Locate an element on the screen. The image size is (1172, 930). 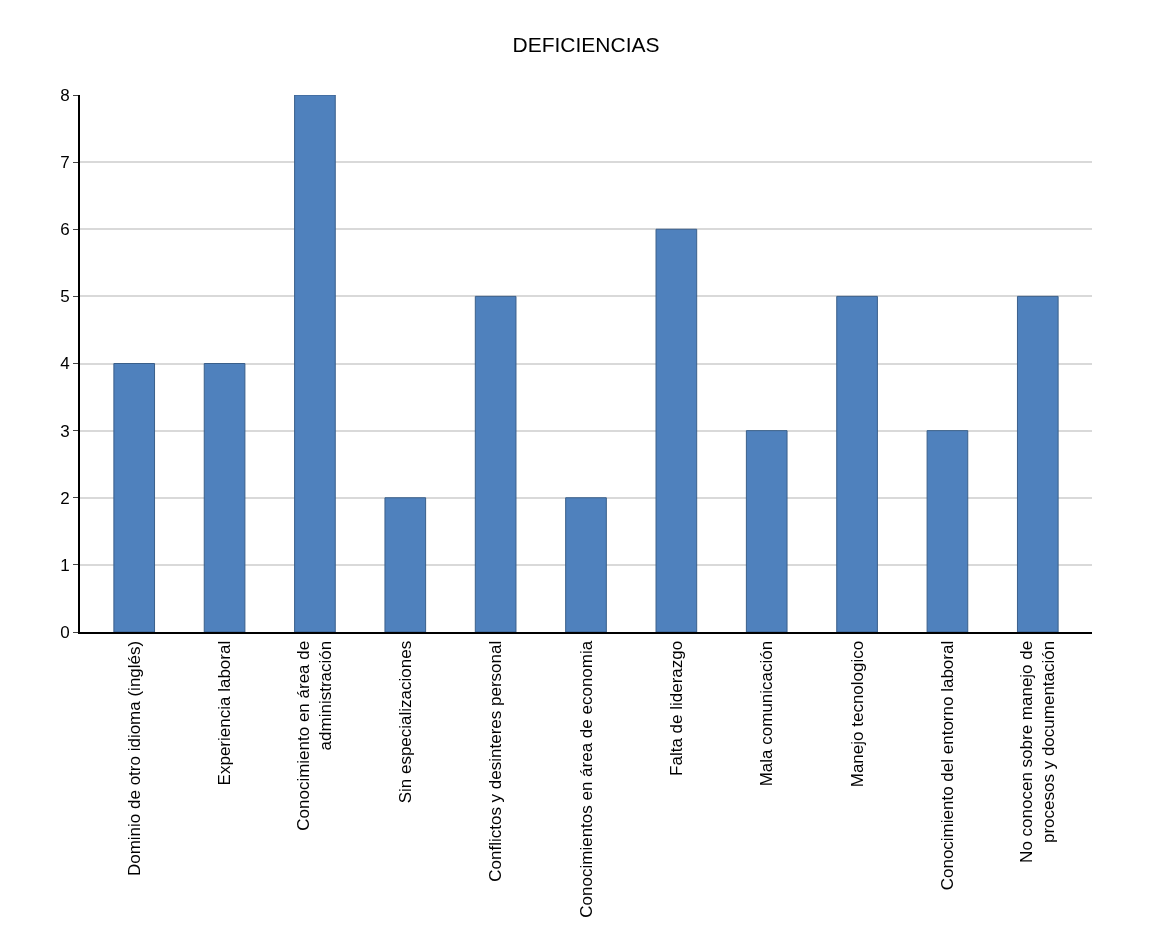
x-tick-label: Sin especializaciones is located at coordinates (405, 722).